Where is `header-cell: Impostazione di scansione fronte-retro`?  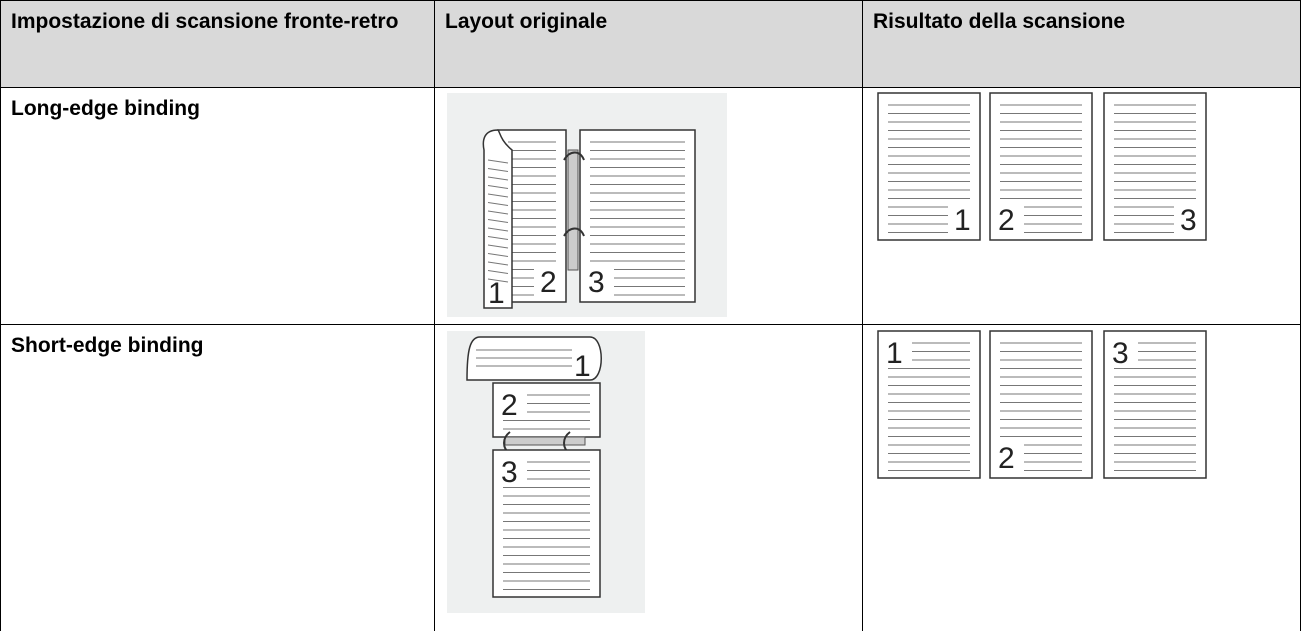 header-cell: Impostazione di scansione fronte-retro is located at coordinates (218, 44).